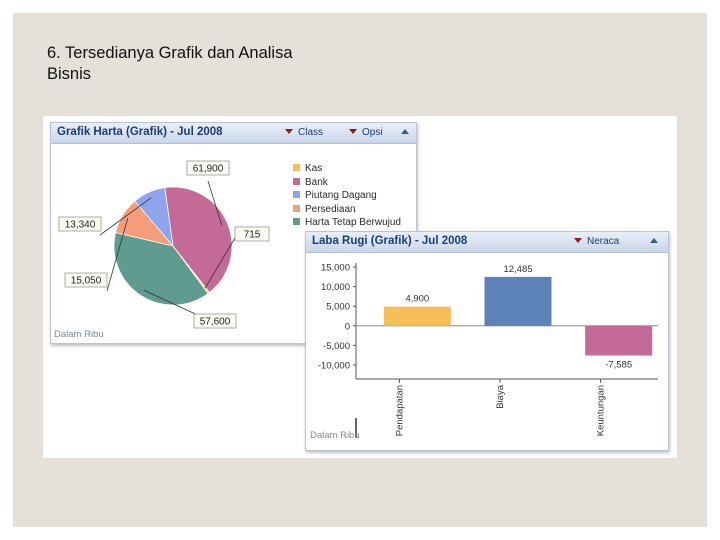 The image size is (720, 540). I want to click on neraca-menu: Neraca, so click(596, 241).